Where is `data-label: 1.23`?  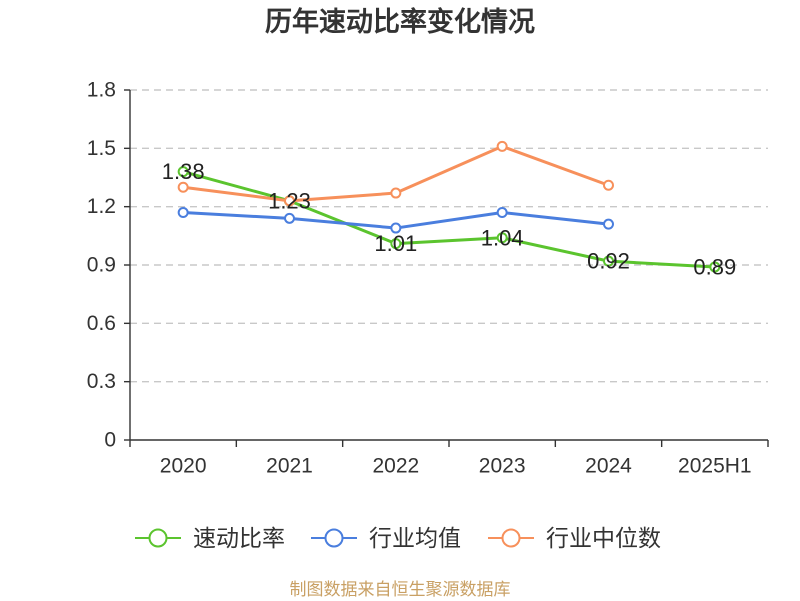 data-label: 1.23 is located at coordinates (289, 200).